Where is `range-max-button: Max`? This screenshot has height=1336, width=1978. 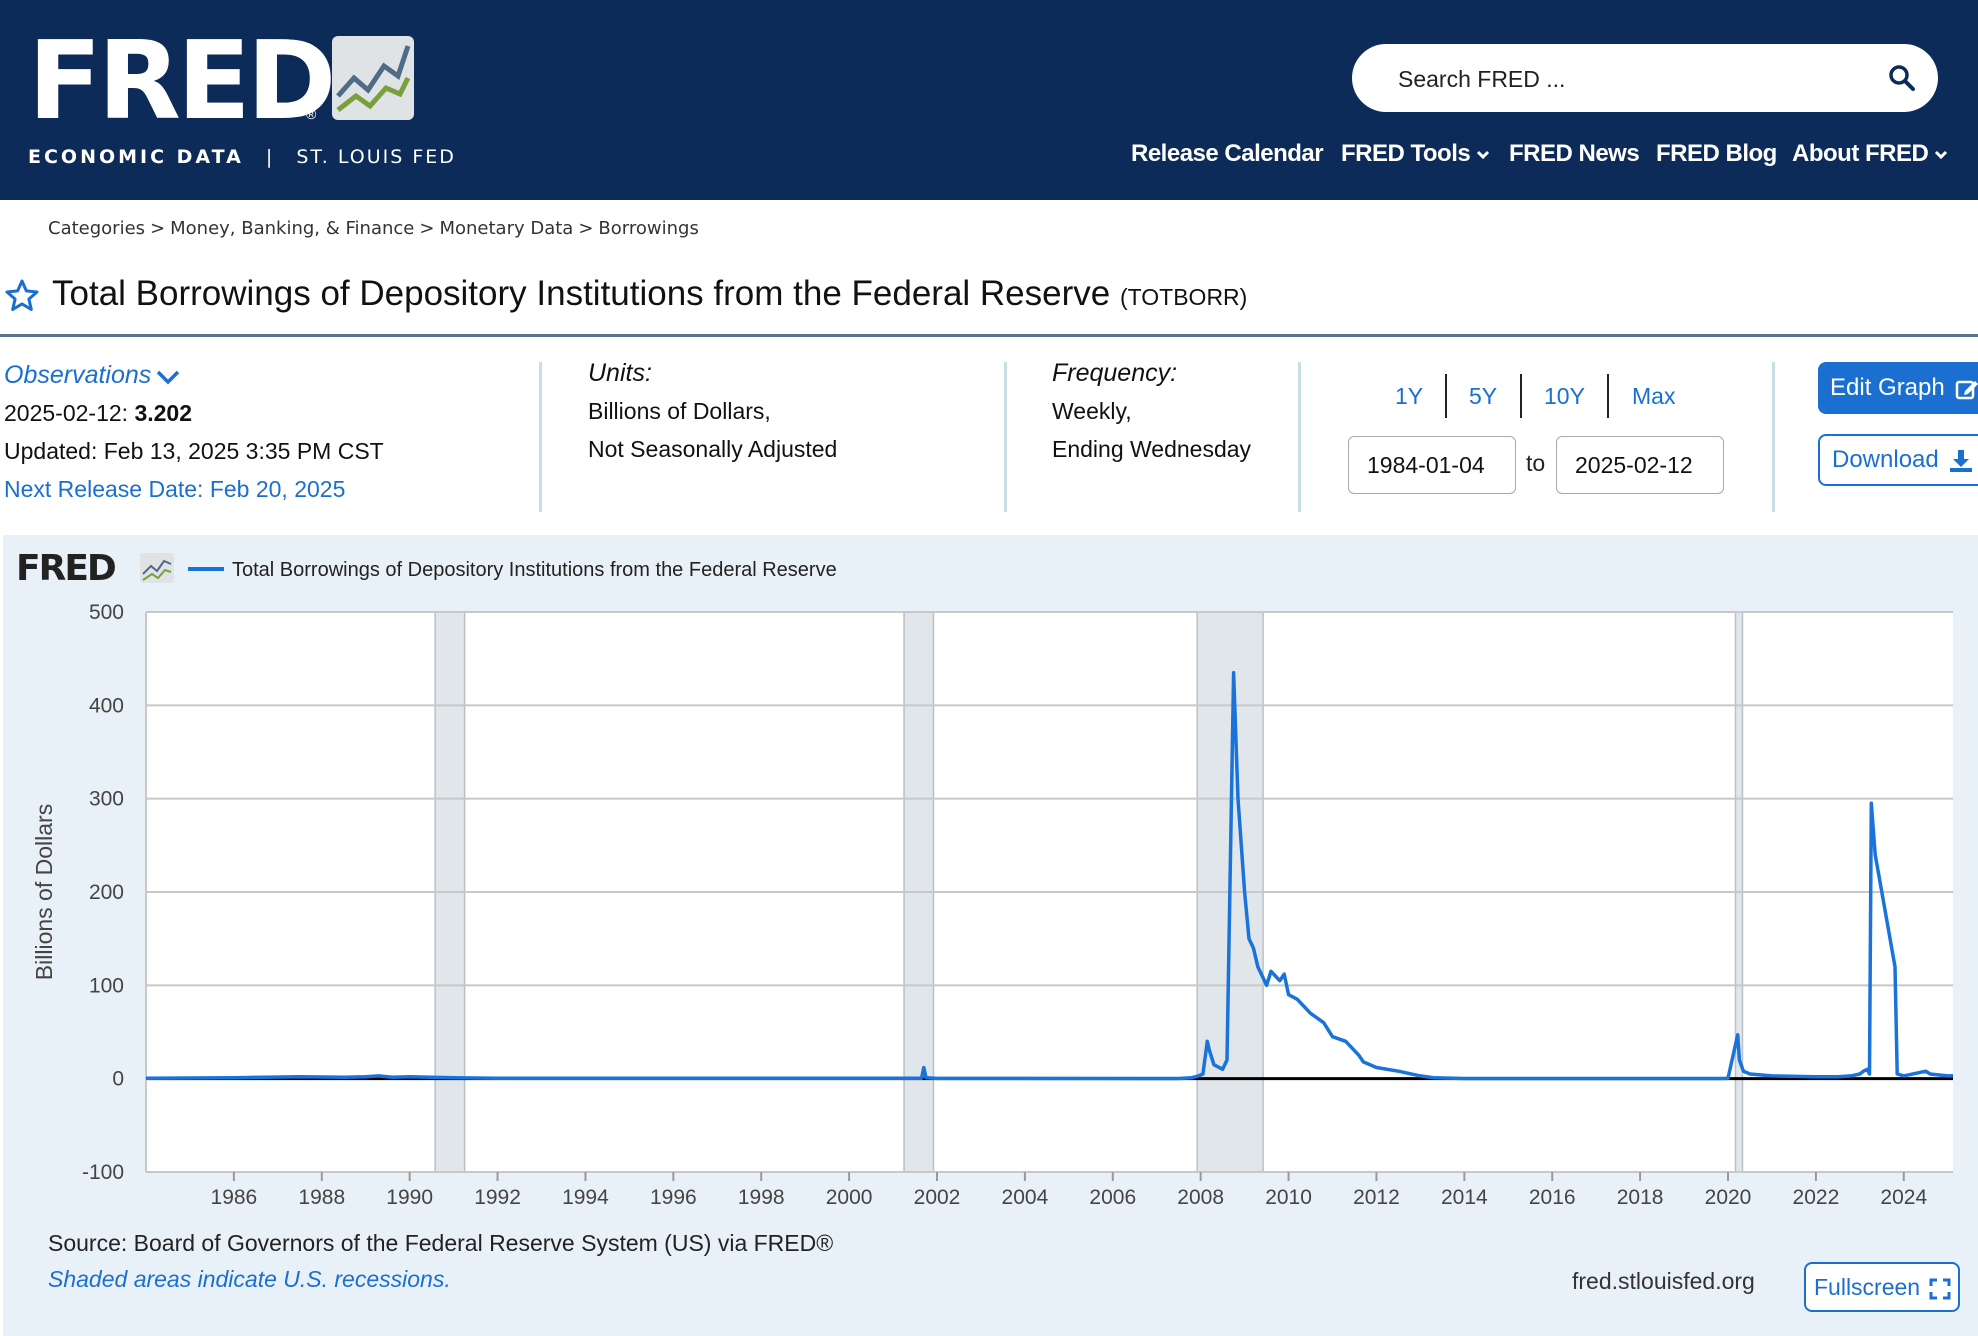 range-max-button: Max is located at coordinates (1654, 396).